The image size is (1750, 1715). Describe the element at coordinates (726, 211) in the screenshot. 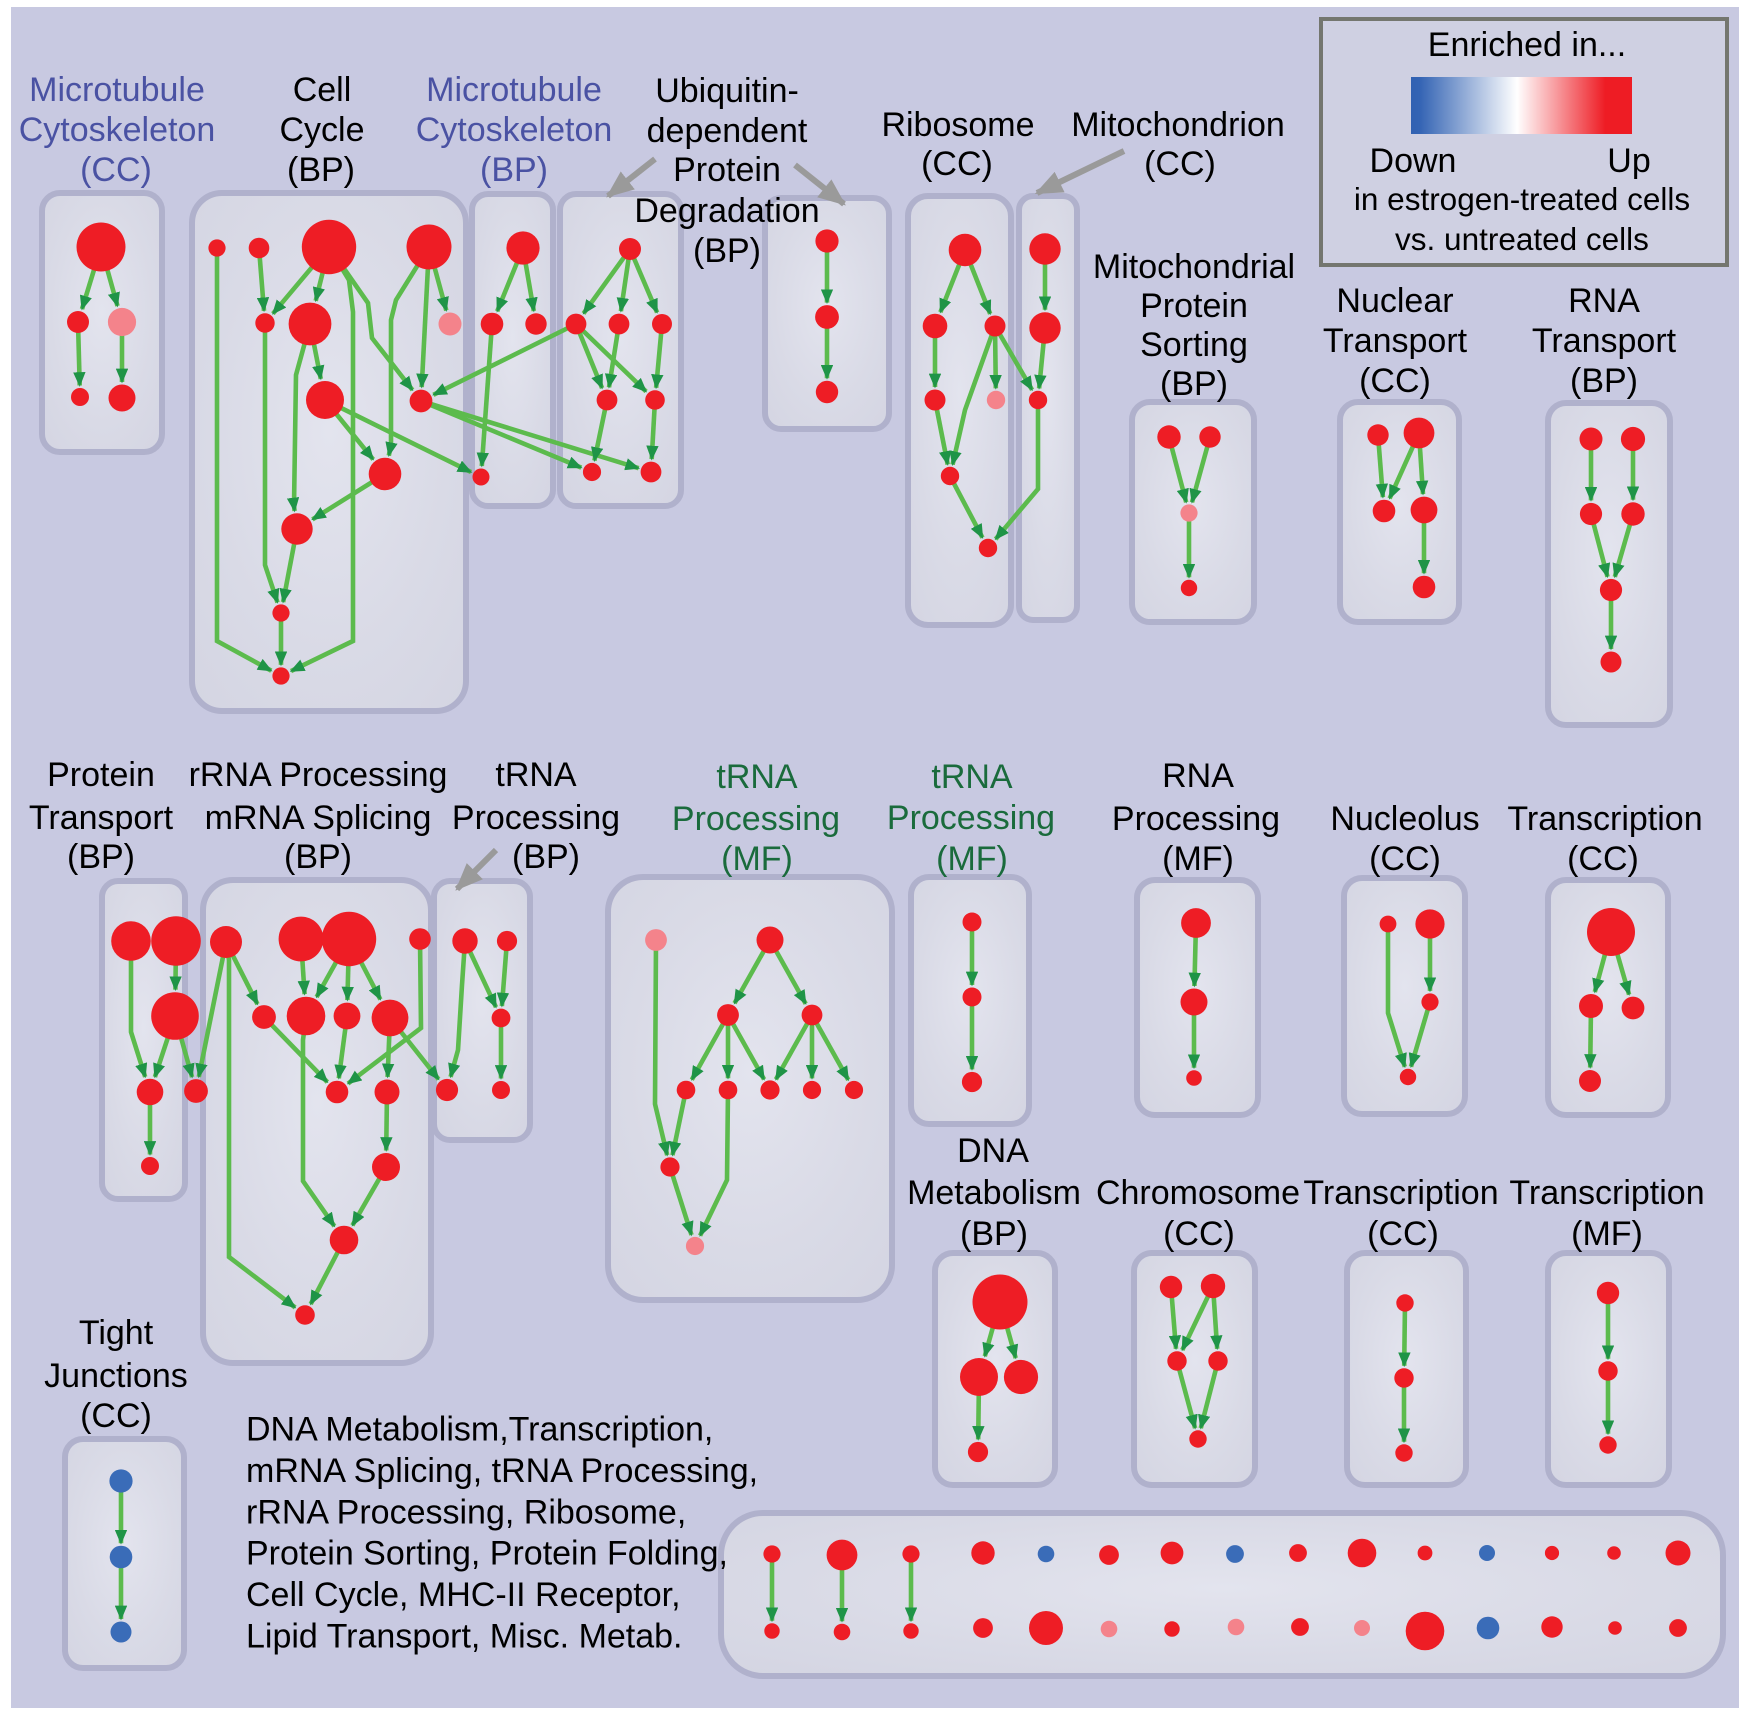

I see `svg-text: Degradation` at that location.